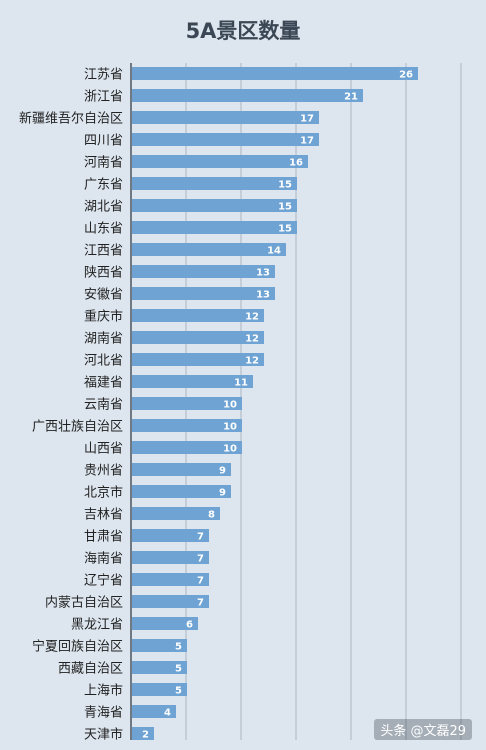  Describe the element at coordinates (103, 515) in the screenshot. I see `category-label: 吉林省` at that location.